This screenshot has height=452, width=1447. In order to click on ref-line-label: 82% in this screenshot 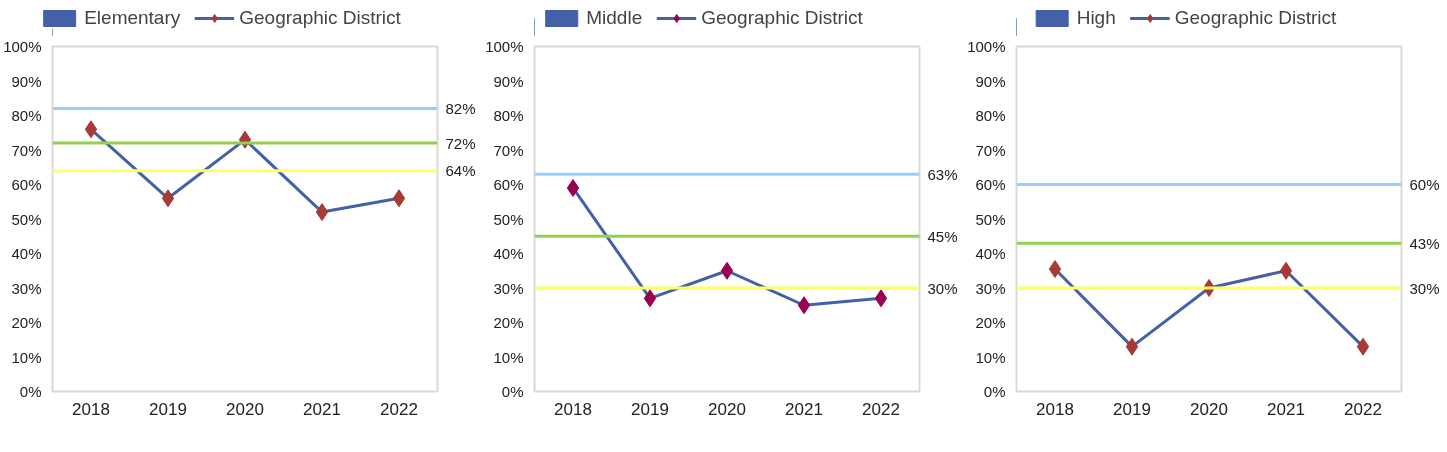, I will do `click(460, 109)`.